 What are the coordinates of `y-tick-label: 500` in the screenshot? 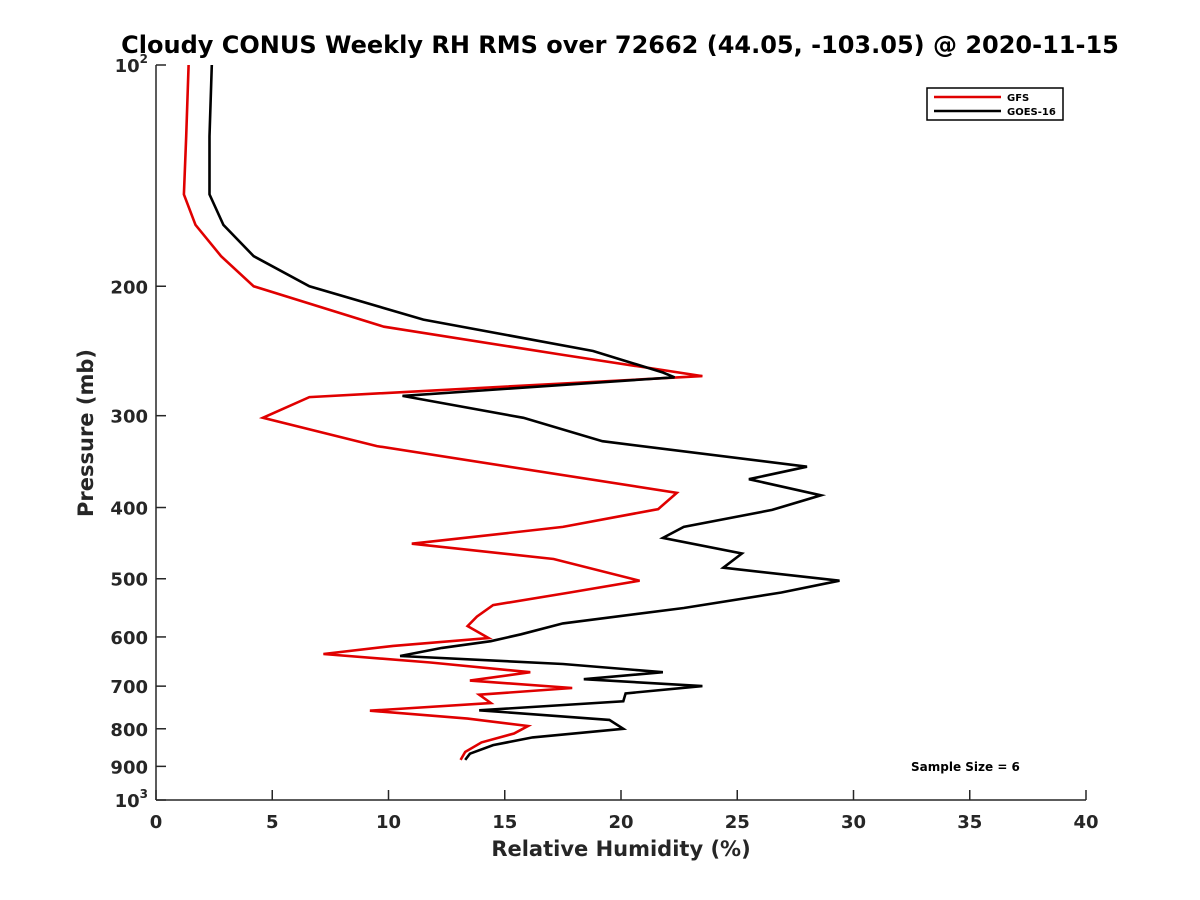 It's located at (129, 580).